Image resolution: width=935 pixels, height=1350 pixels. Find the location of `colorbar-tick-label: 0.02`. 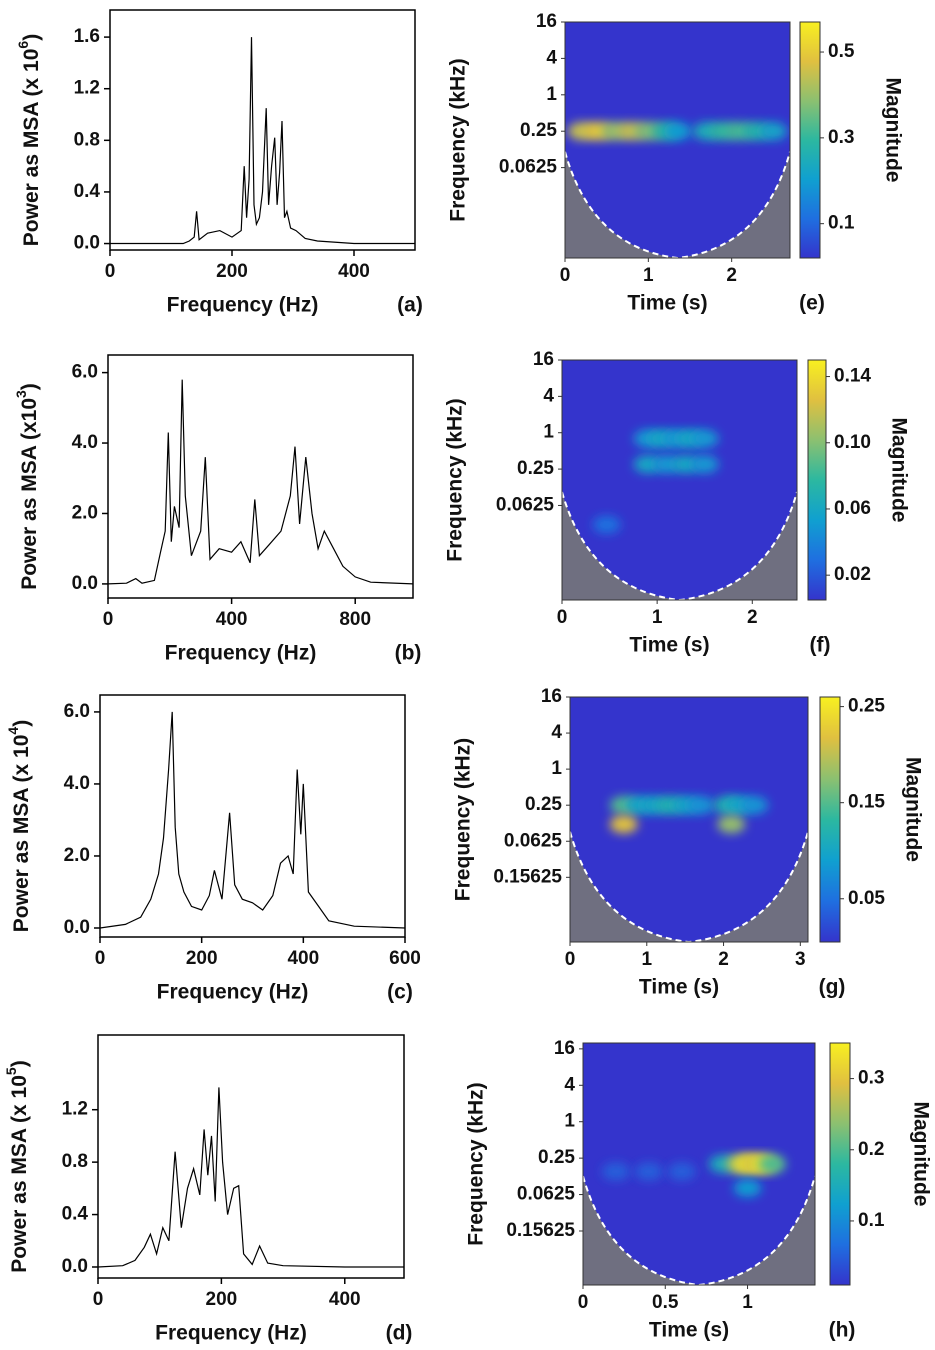

colorbar-tick-label: 0.02 is located at coordinates (852, 574).